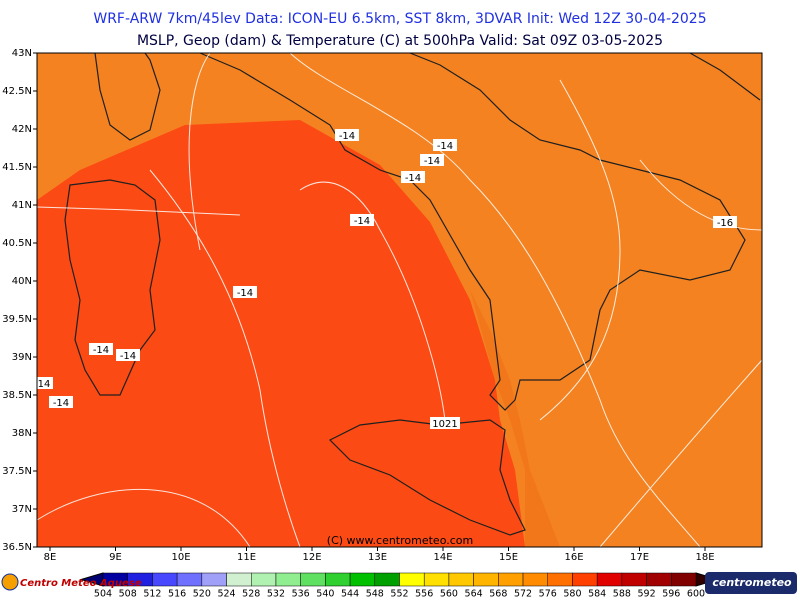 This screenshot has height=600, width=800. Describe the element at coordinates (22, 53) in the screenshot. I see `lat-label: 43N` at that location.